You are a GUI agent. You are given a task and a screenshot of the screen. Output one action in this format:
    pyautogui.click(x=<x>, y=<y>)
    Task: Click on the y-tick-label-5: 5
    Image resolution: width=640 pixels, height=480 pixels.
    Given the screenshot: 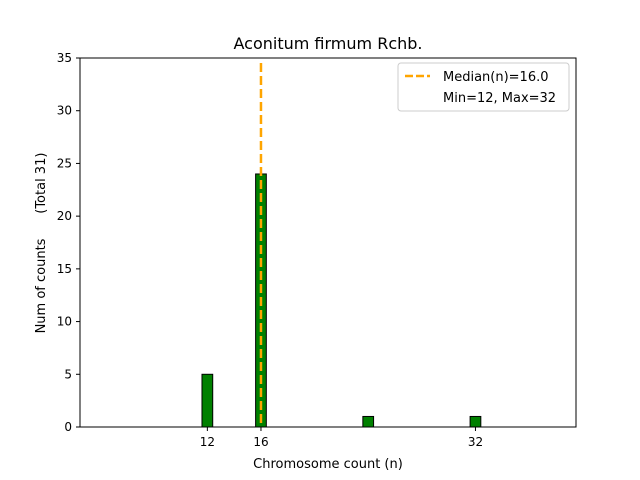 What is the action you would take?
    pyautogui.click(x=68, y=374)
    